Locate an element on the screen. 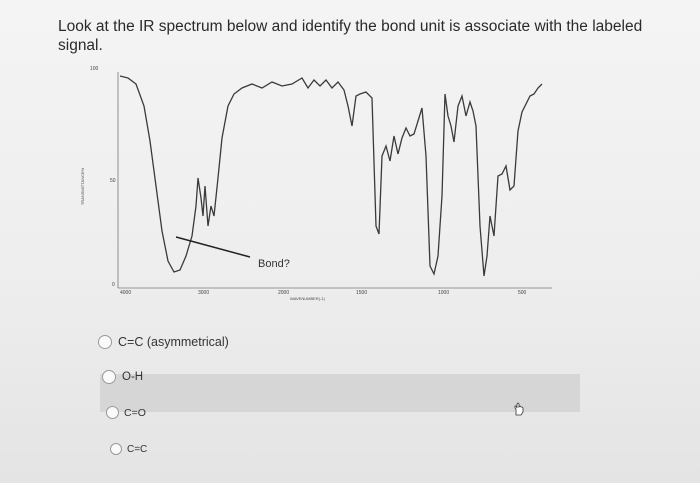  hand-cursor-icon is located at coordinates (519, 411).